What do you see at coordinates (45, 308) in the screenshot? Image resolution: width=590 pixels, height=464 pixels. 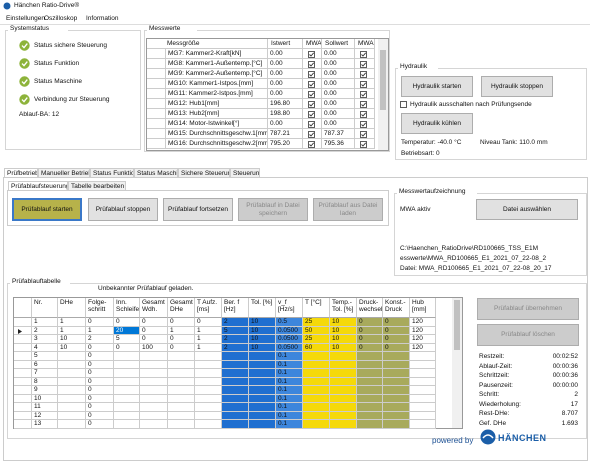 I see `table-header: Nr.` at bounding box center [45, 308].